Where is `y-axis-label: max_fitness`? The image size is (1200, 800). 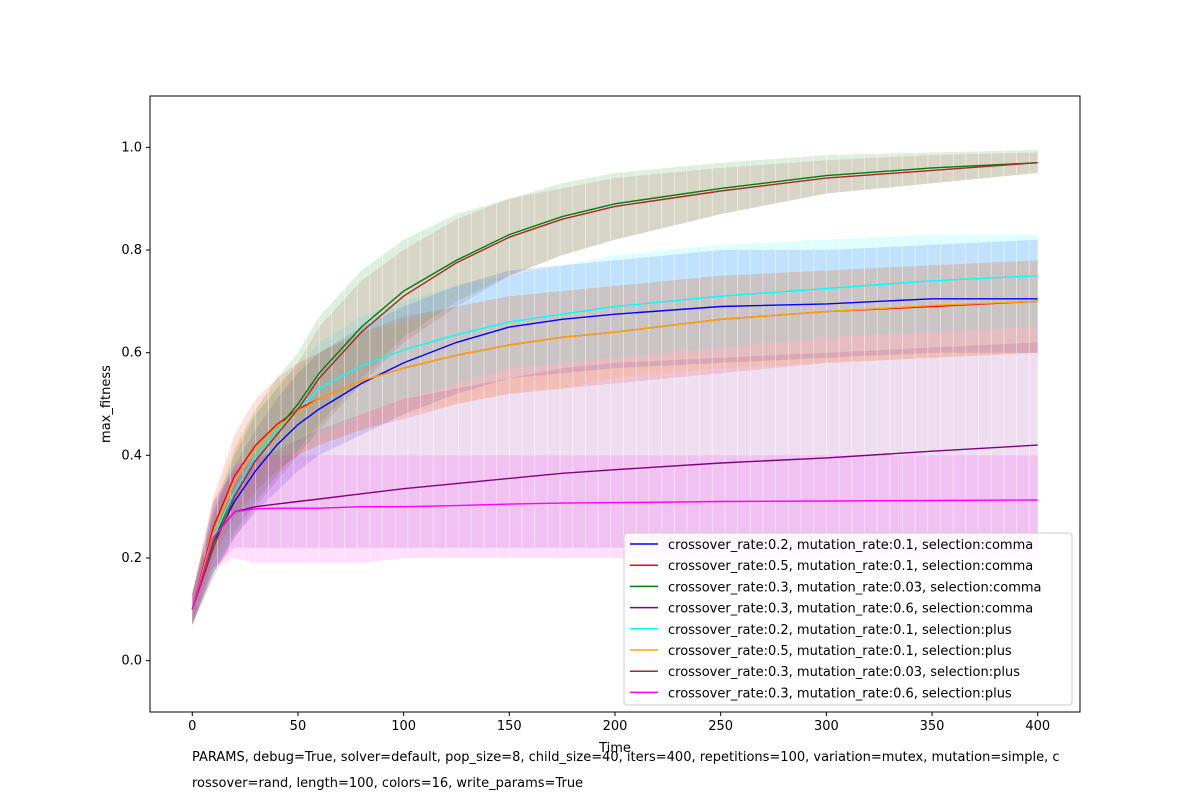 y-axis-label: max_fitness is located at coordinates (106, 404).